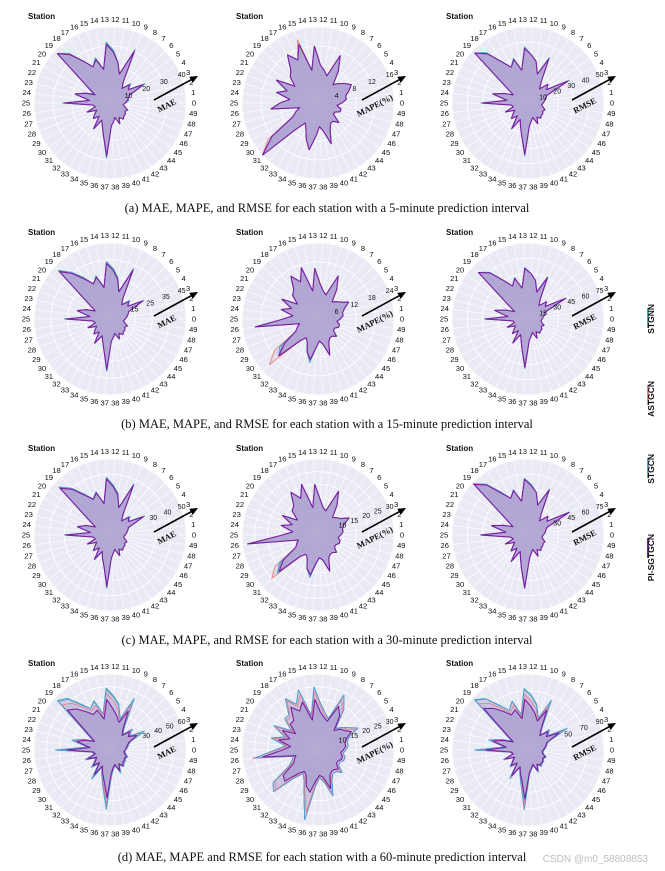 This screenshot has height=871, width=665. I want to click on station-tick-label: 43, so click(371, 599).